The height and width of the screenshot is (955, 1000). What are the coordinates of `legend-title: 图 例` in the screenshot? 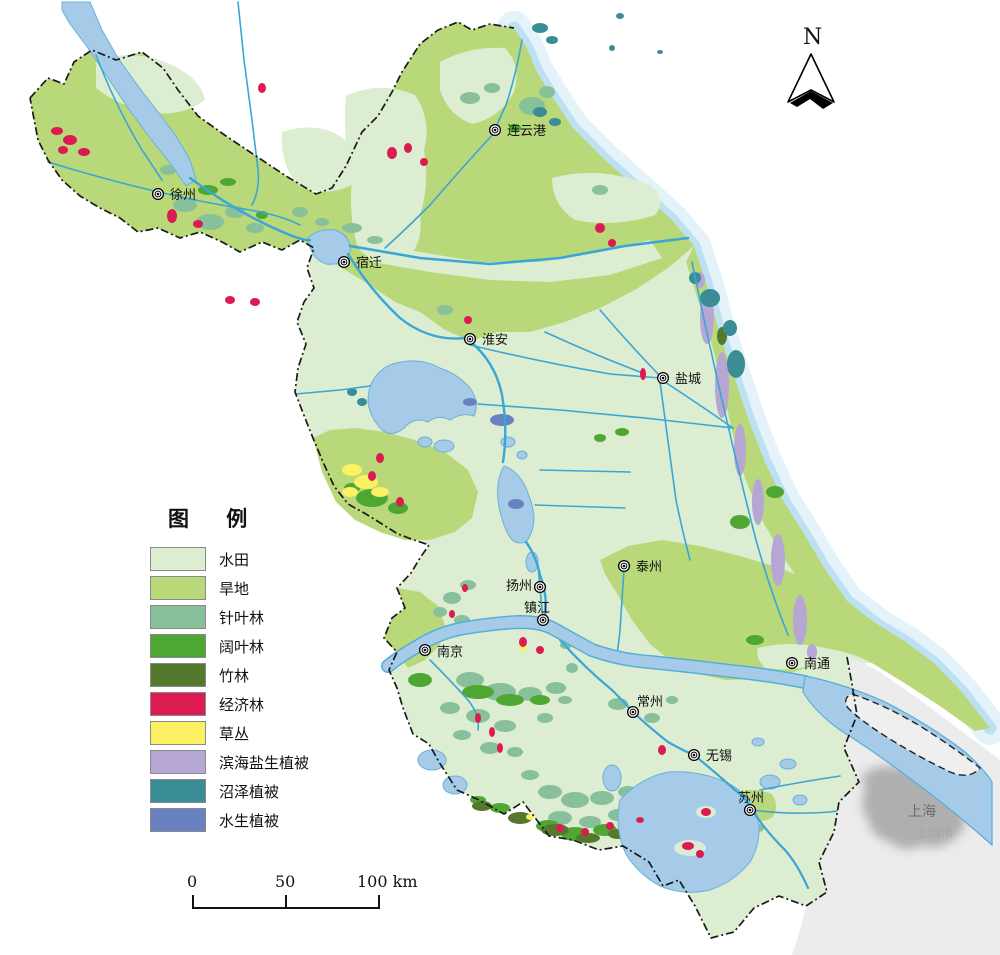 It's located at (209, 518).